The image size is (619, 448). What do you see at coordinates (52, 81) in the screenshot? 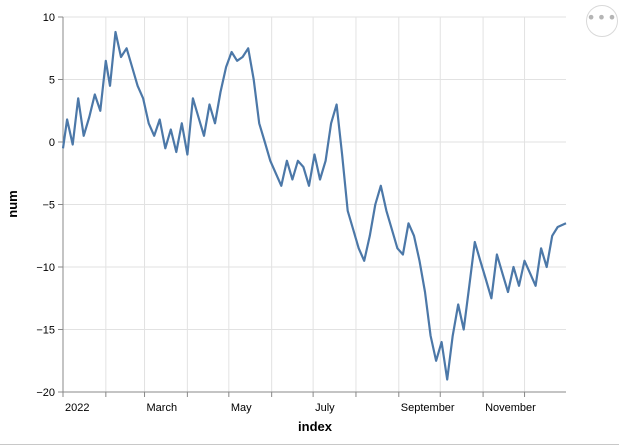
I see `y-tick-label: 5` at bounding box center [52, 81].